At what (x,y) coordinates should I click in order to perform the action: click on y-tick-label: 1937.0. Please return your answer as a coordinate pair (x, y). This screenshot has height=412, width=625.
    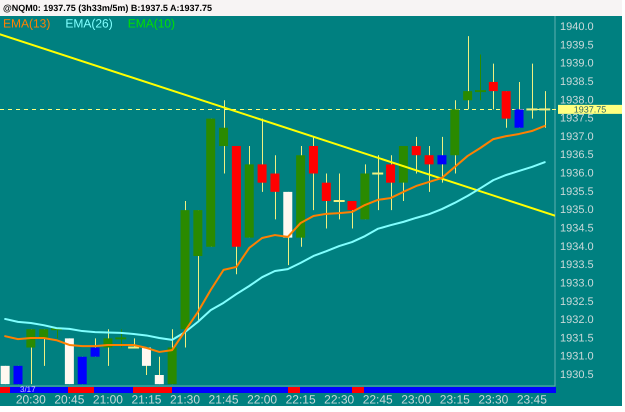
    Looking at the image, I should click on (577, 136).